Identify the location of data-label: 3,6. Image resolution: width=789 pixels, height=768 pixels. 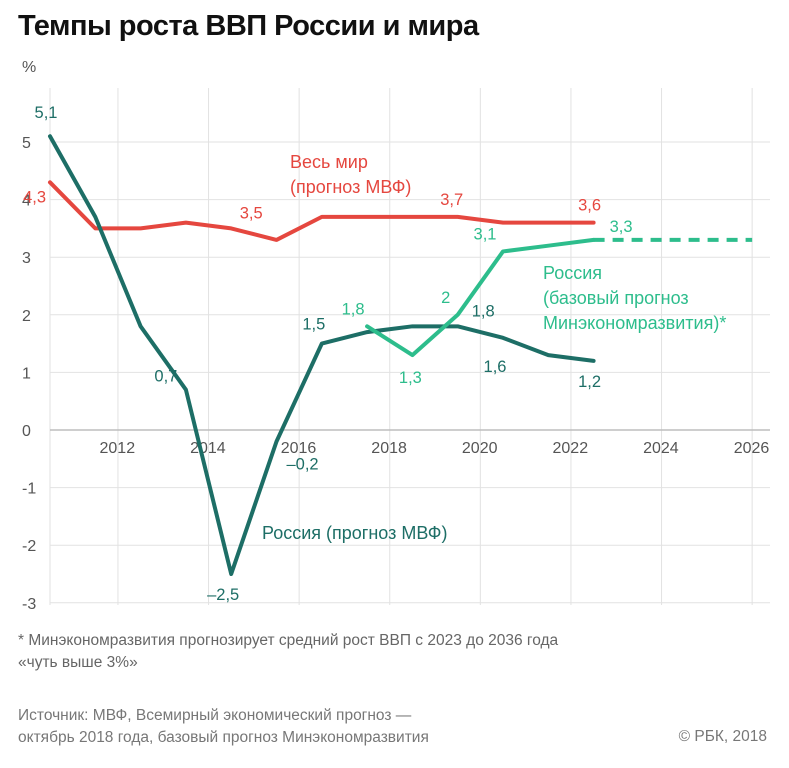
(589, 206).